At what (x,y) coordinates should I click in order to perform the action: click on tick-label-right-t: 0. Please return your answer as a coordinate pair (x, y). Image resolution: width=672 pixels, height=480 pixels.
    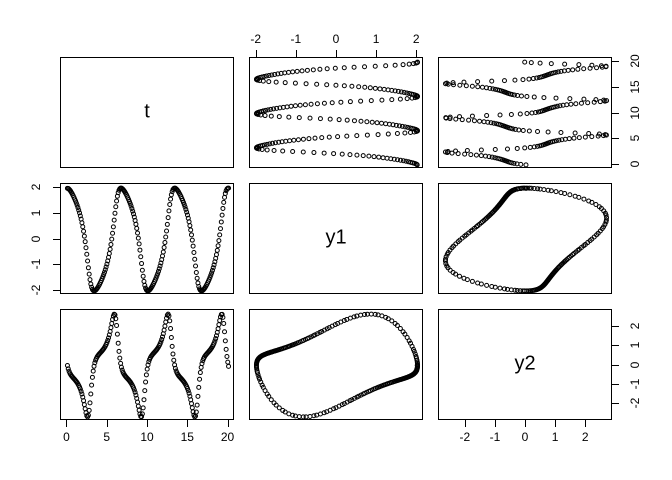
    Looking at the image, I should click on (635, 164).